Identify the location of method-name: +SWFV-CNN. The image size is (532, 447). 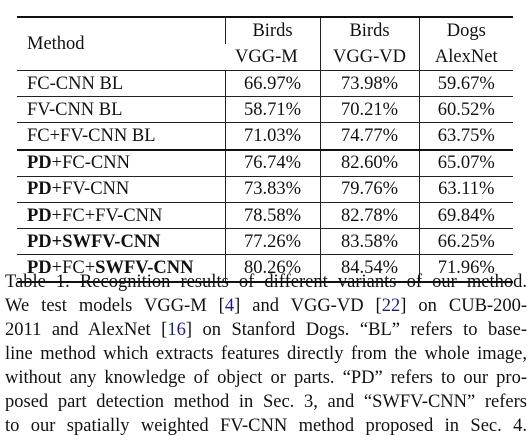
(106, 241).